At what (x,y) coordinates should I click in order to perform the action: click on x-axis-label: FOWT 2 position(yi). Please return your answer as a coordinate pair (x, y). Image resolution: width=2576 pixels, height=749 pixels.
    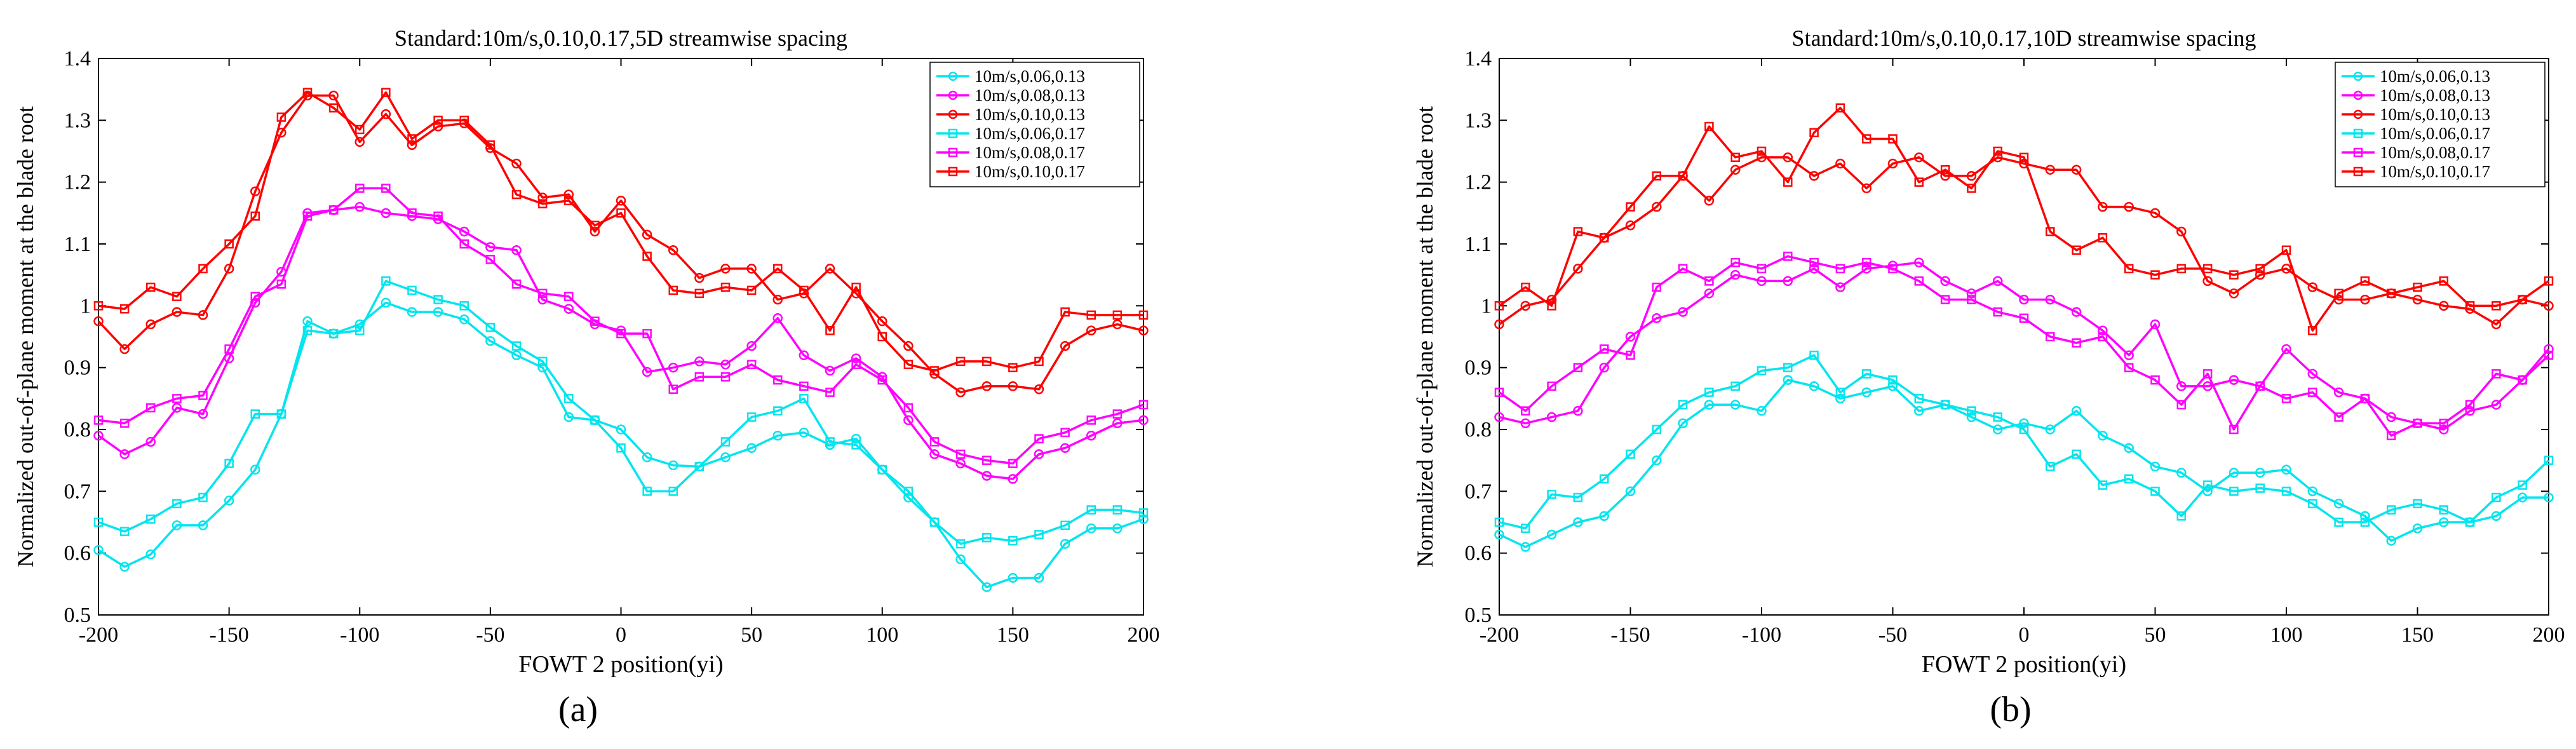
    Looking at the image, I should click on (620, 664).